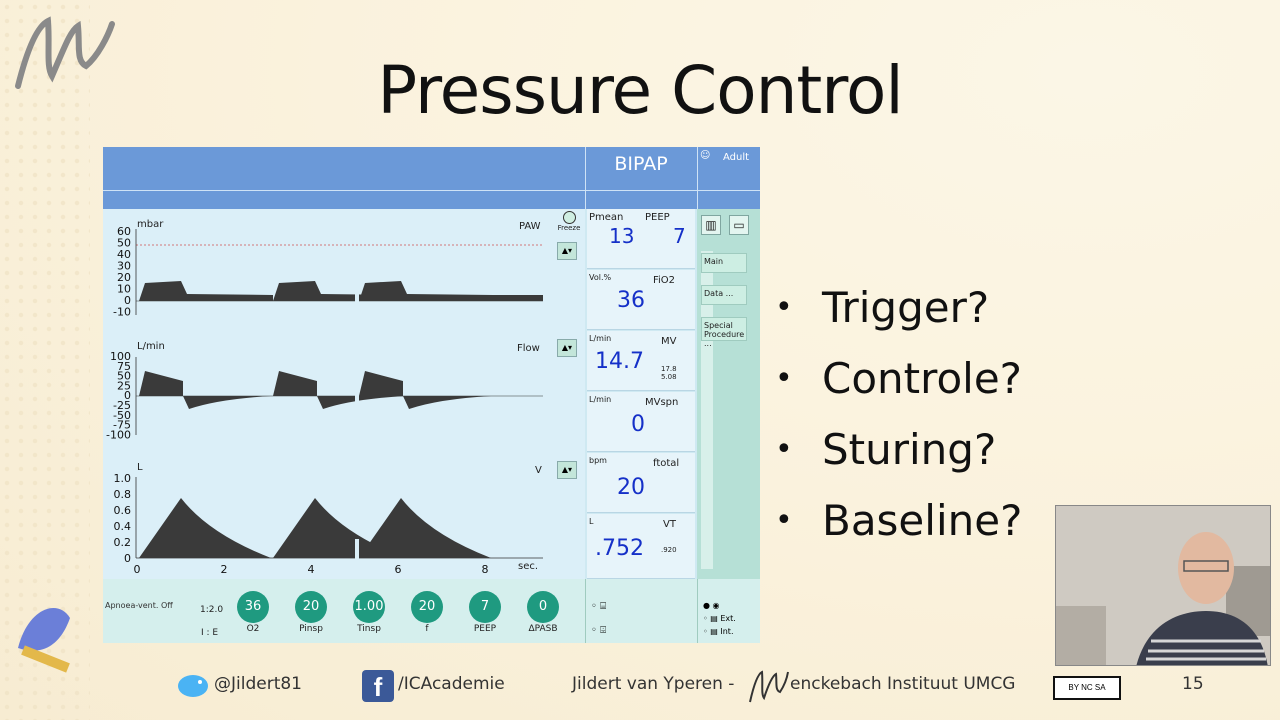  I want to click on flow-tick: 0, so click(127, 395).